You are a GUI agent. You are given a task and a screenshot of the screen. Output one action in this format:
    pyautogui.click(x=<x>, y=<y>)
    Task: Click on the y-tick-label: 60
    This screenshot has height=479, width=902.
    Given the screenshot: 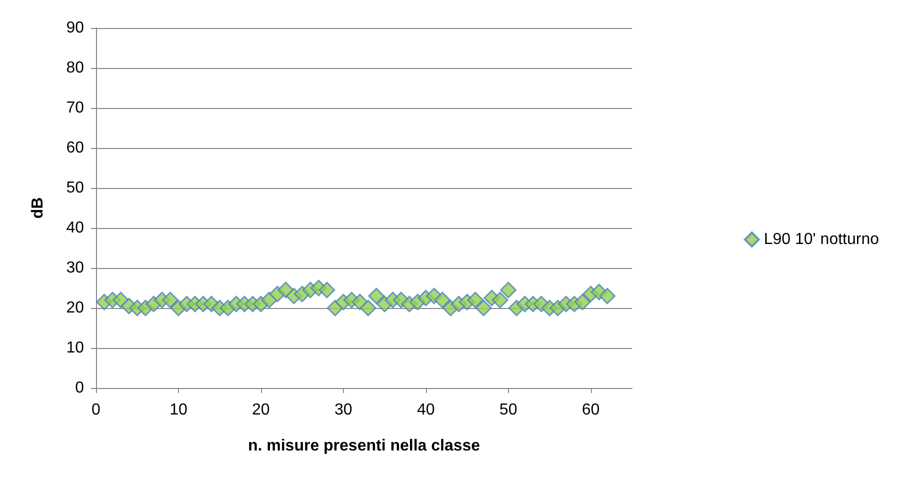 What is the action you would take?
    pyautogui.click(x=75, y=148)
    